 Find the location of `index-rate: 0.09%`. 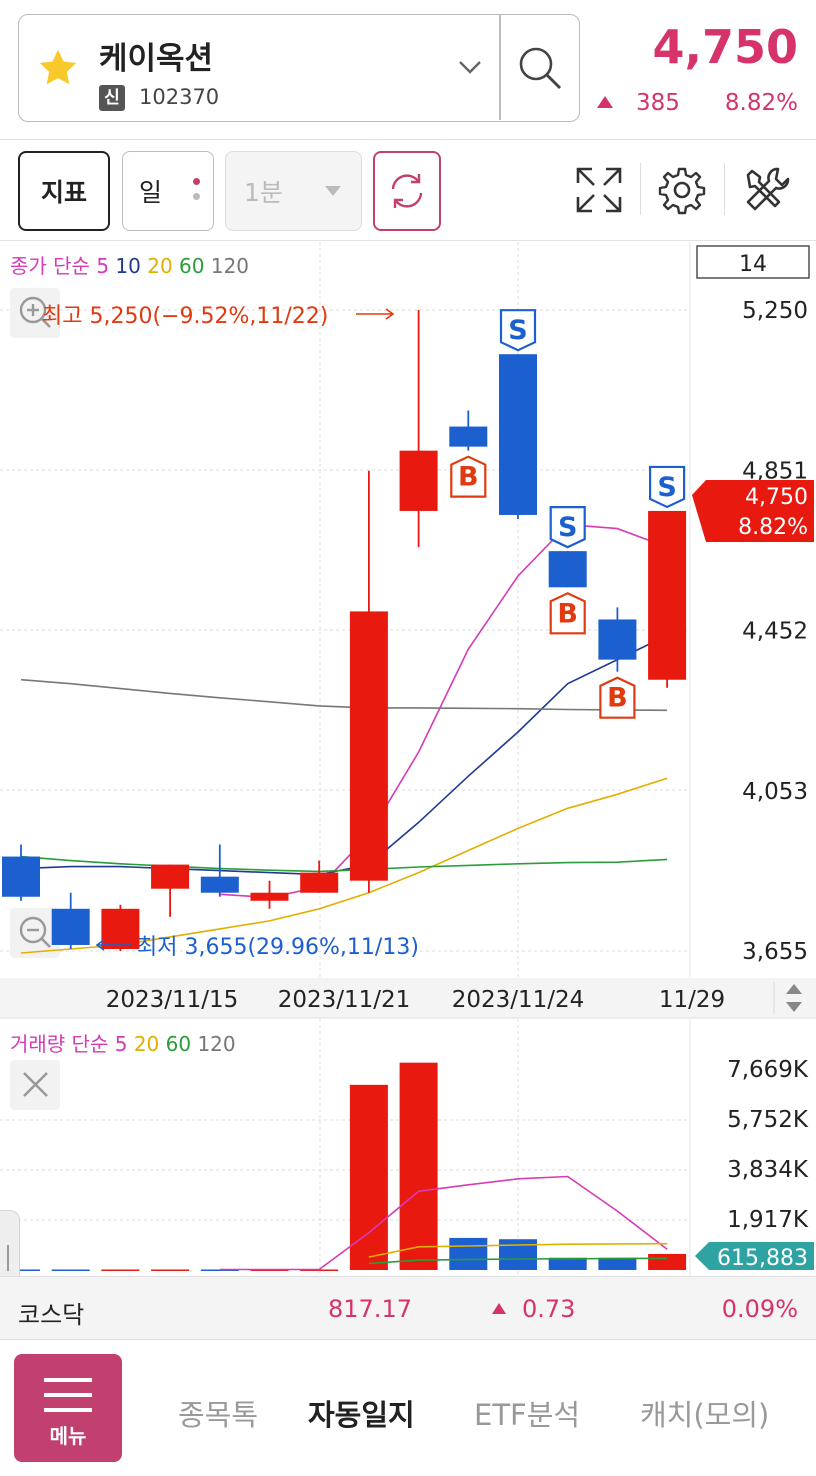

index-rate: 0.09% is located at coordinates (759, 1309).